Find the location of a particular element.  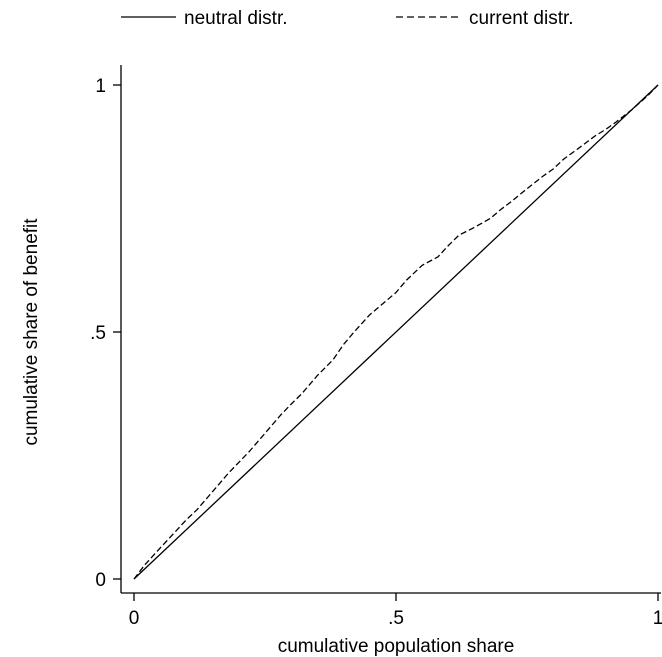

y-tick-label: 0 is located at coordinates (100, 580).